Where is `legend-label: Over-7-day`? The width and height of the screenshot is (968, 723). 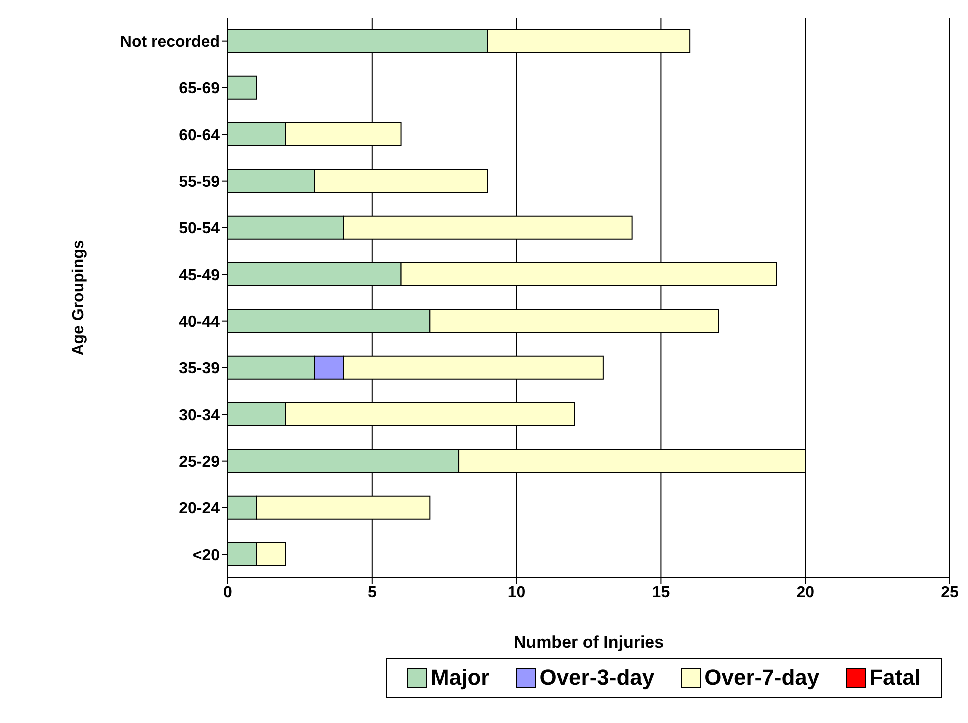
legend-label: Over-7-day is located at coordinates (762, 678).